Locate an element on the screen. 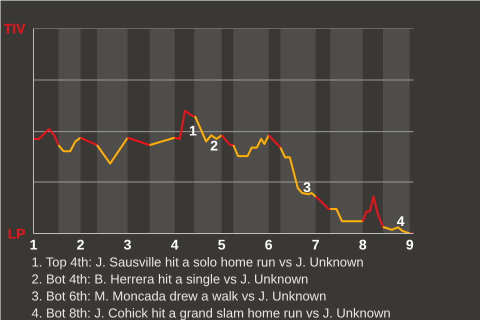 The image size is (480, 320). x-tick-label: 5 is located at coordinates (222, 244).